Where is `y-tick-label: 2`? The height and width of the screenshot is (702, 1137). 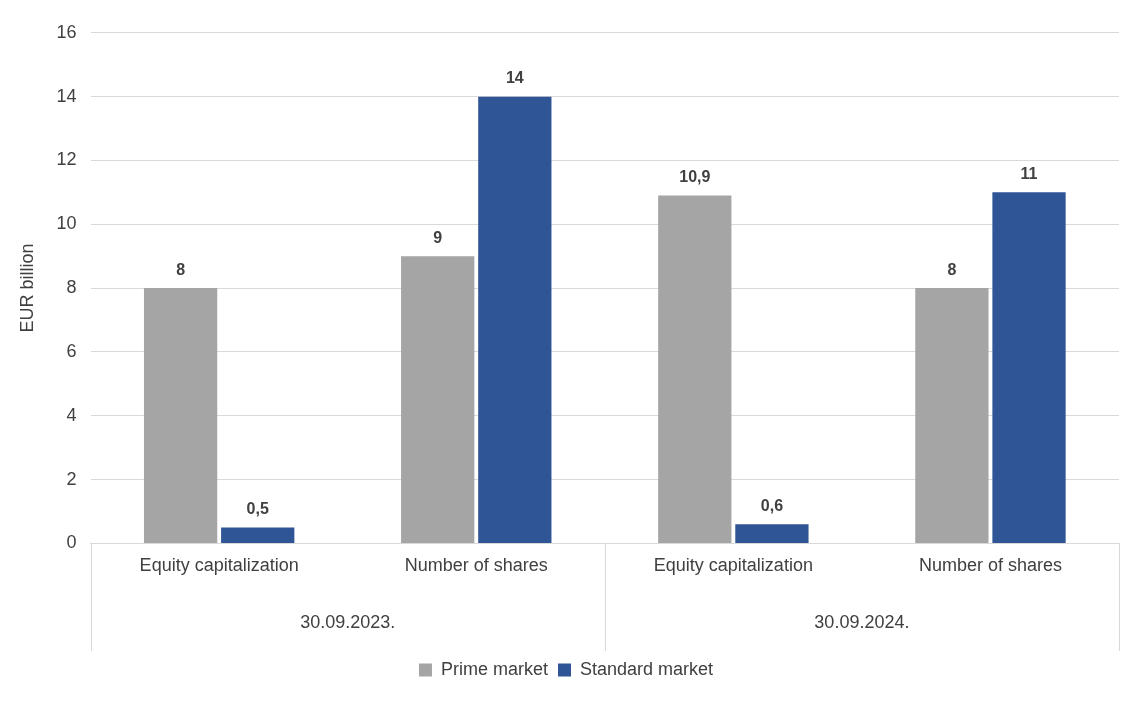 y-tick-label: 2 is located at coordinates (71, 478).